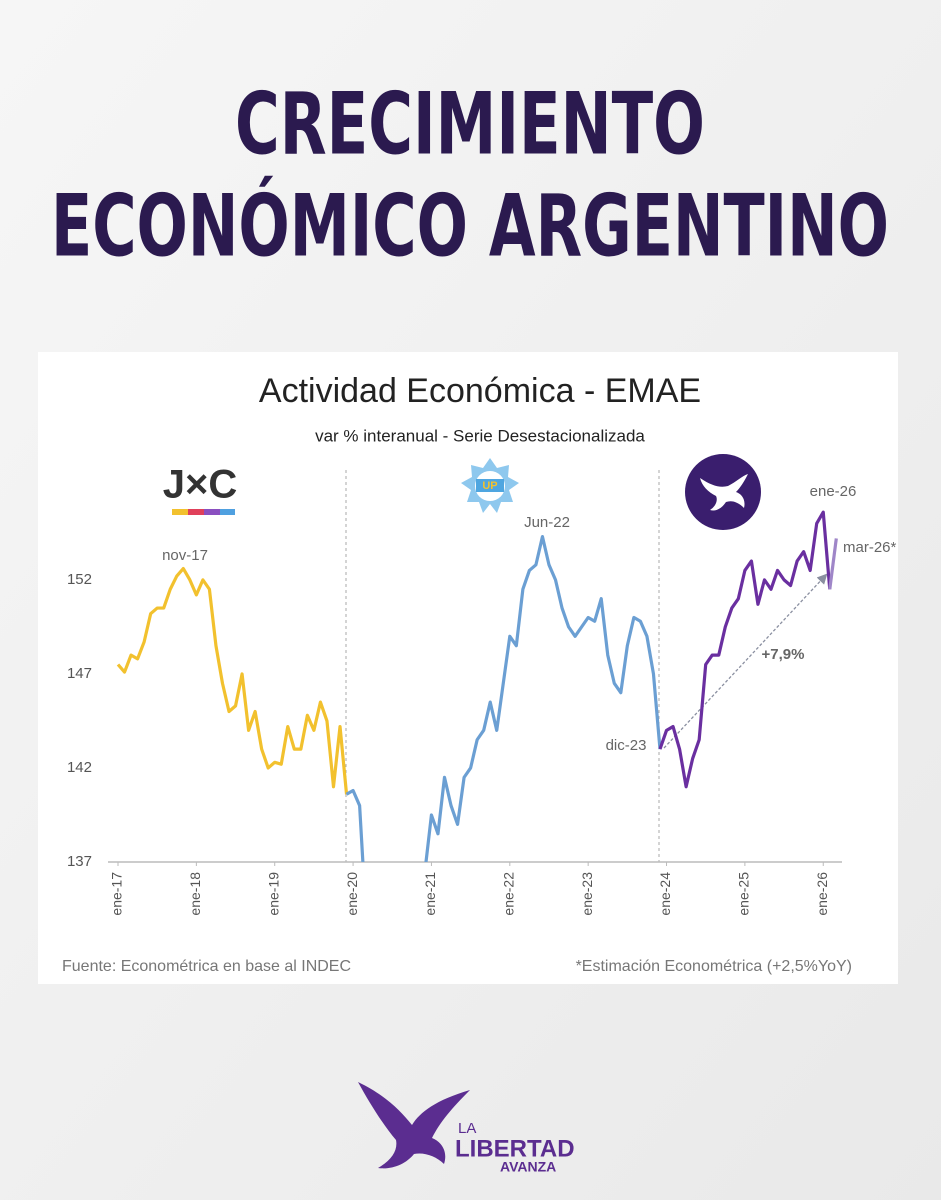 Image resolution: width=941 pixels, height=1200 pixels. I want to click on y-tick-label: 152, so click(79, 579).